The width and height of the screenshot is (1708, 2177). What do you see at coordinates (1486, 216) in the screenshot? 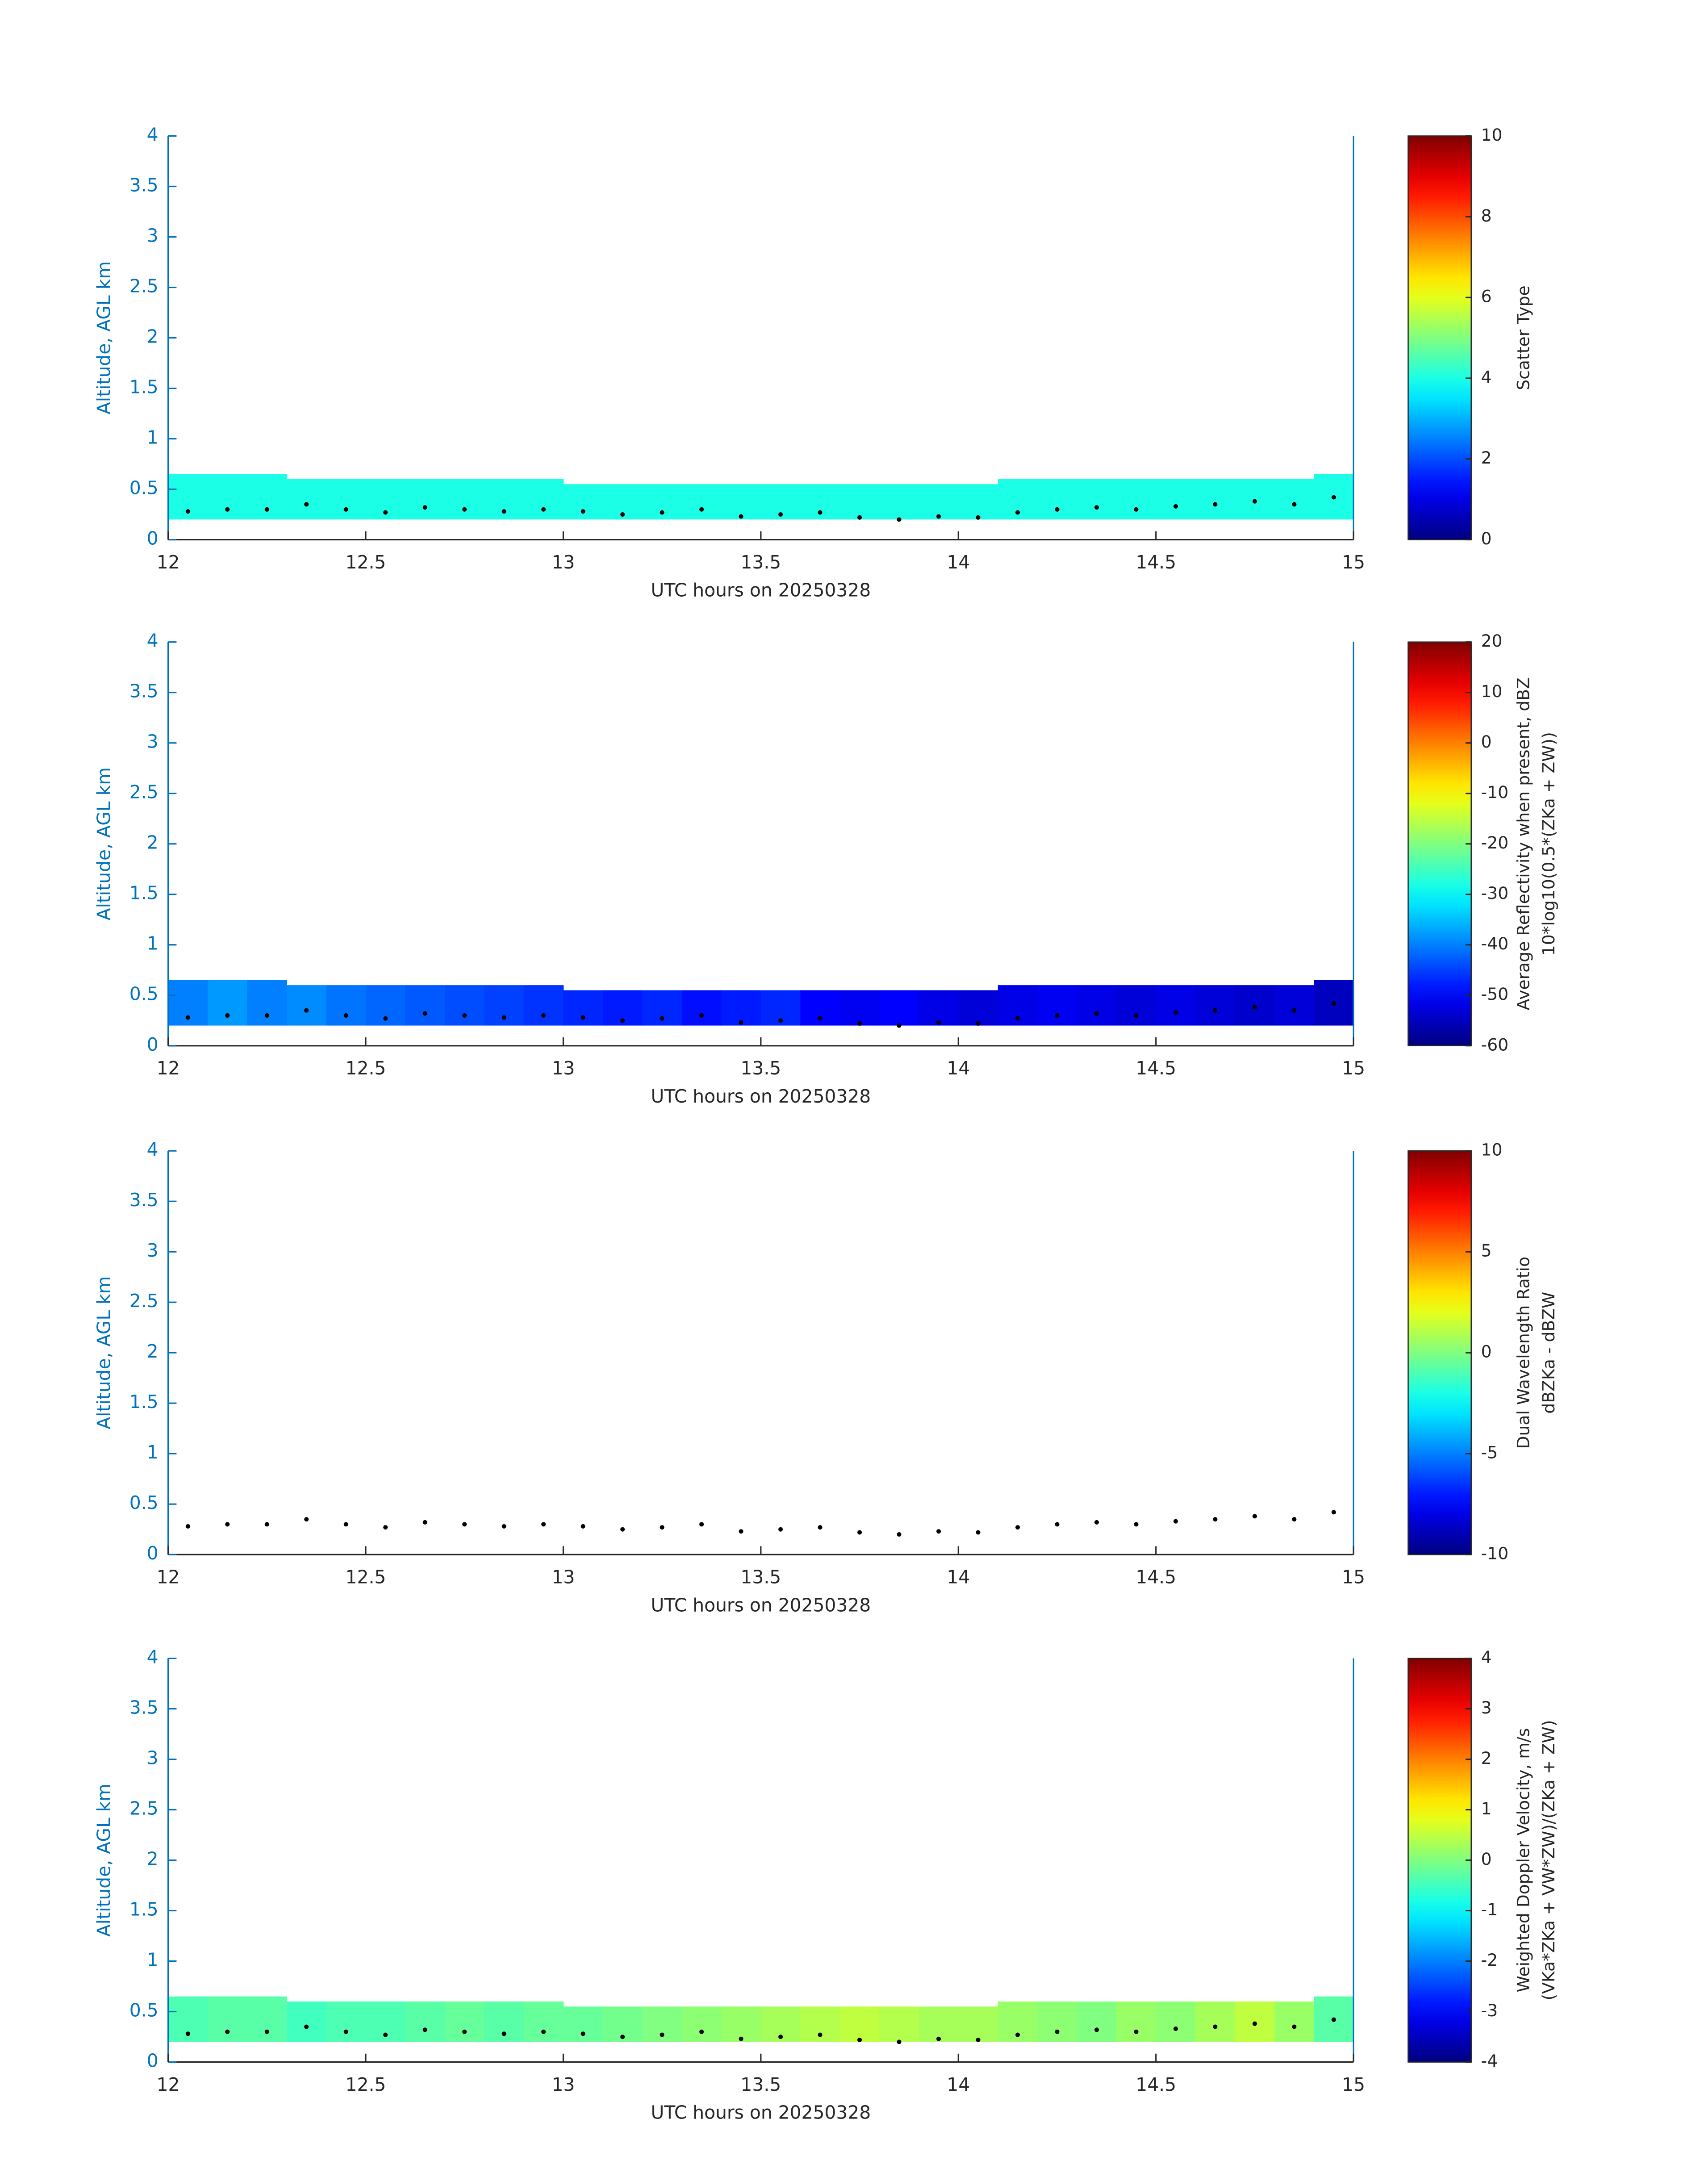
I see `colorbar-tick-label: 8` at bounding box center [1486, 216].